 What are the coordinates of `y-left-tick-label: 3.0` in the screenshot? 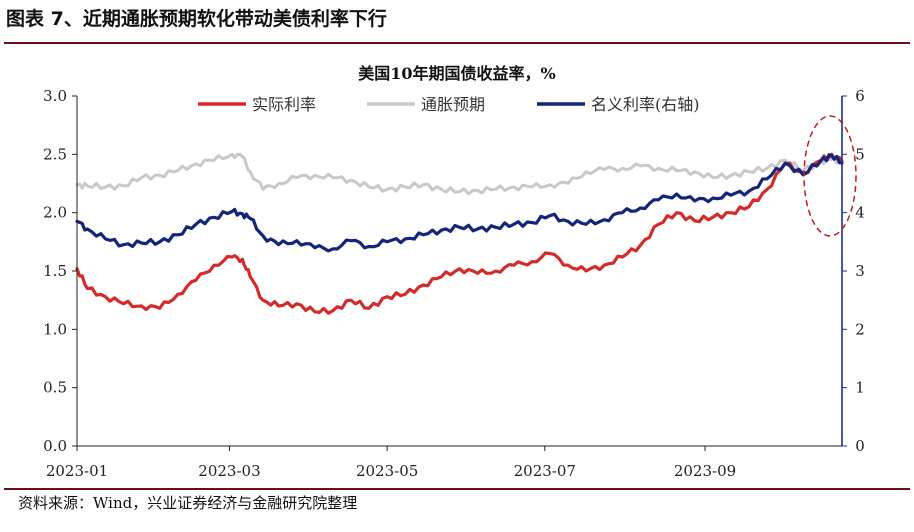 It's located at (55, 96).